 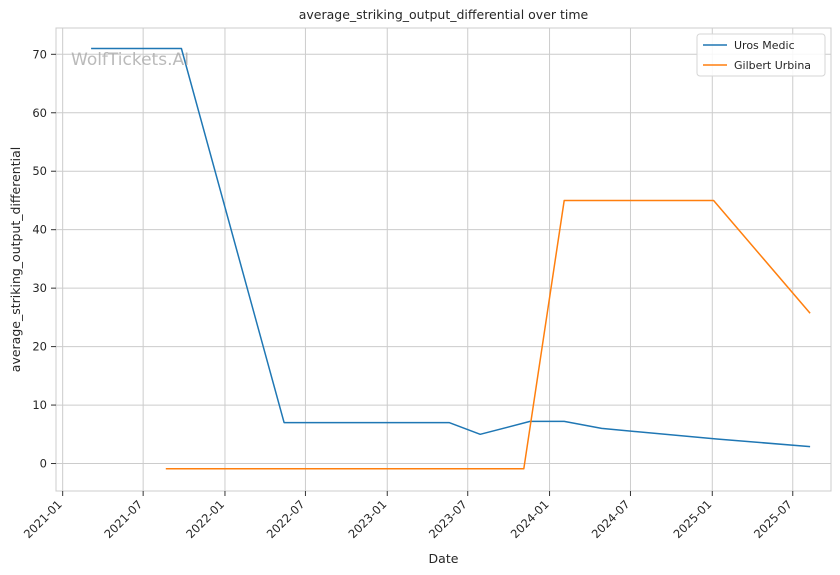 What do you see at coordinates (39, 54) in the screenshot?
I see `y-tick-label: 70` at bounding box center [39, 54].